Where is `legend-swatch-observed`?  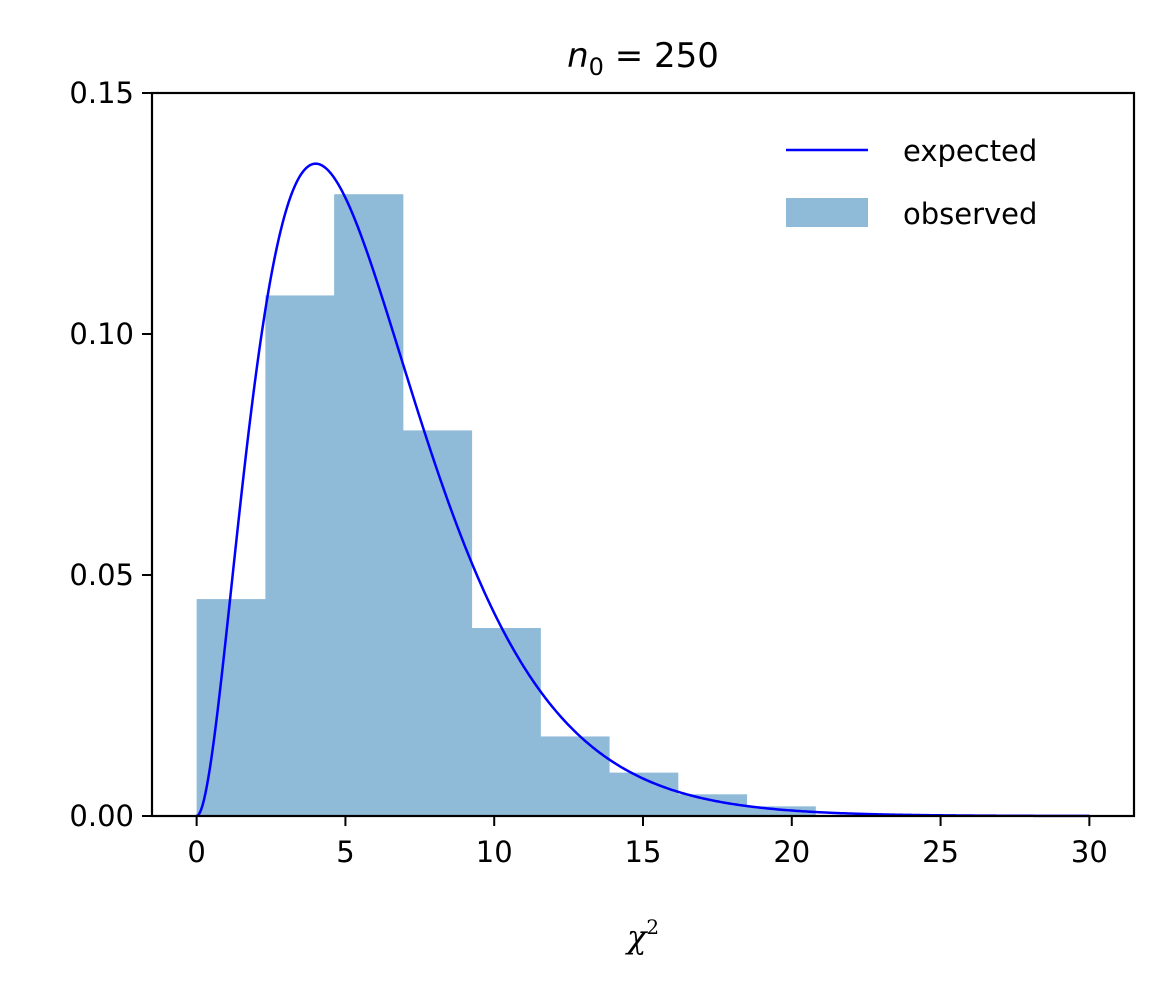 legend-swatch-observed is located at coordinates (827, 212).